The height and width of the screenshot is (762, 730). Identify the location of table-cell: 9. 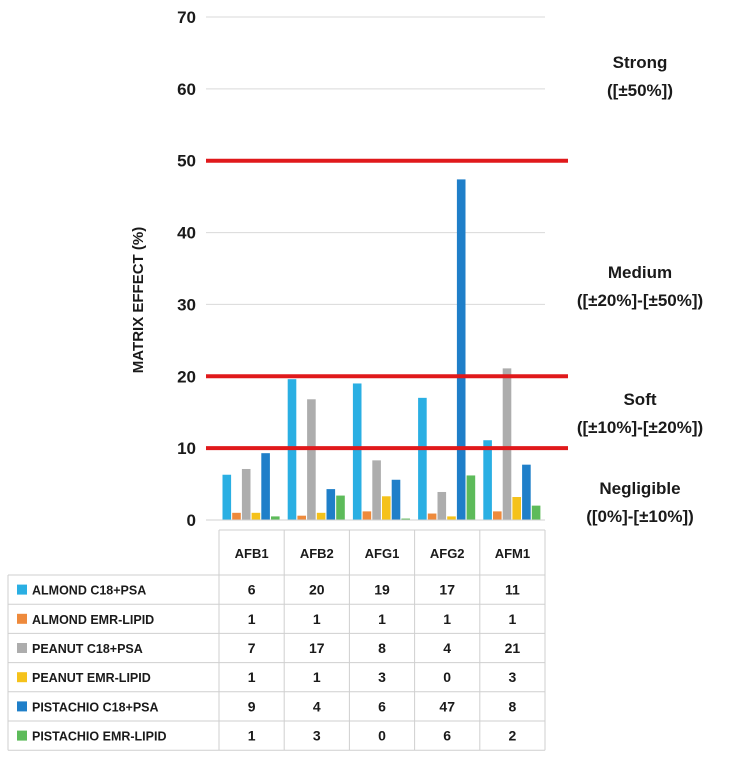
(252, 706).